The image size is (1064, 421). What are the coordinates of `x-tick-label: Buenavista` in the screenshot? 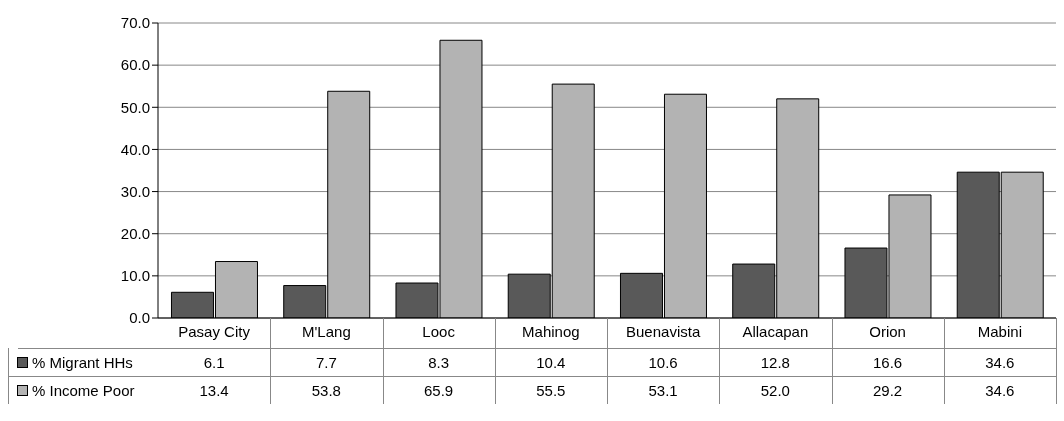 It's located at (663, 331).